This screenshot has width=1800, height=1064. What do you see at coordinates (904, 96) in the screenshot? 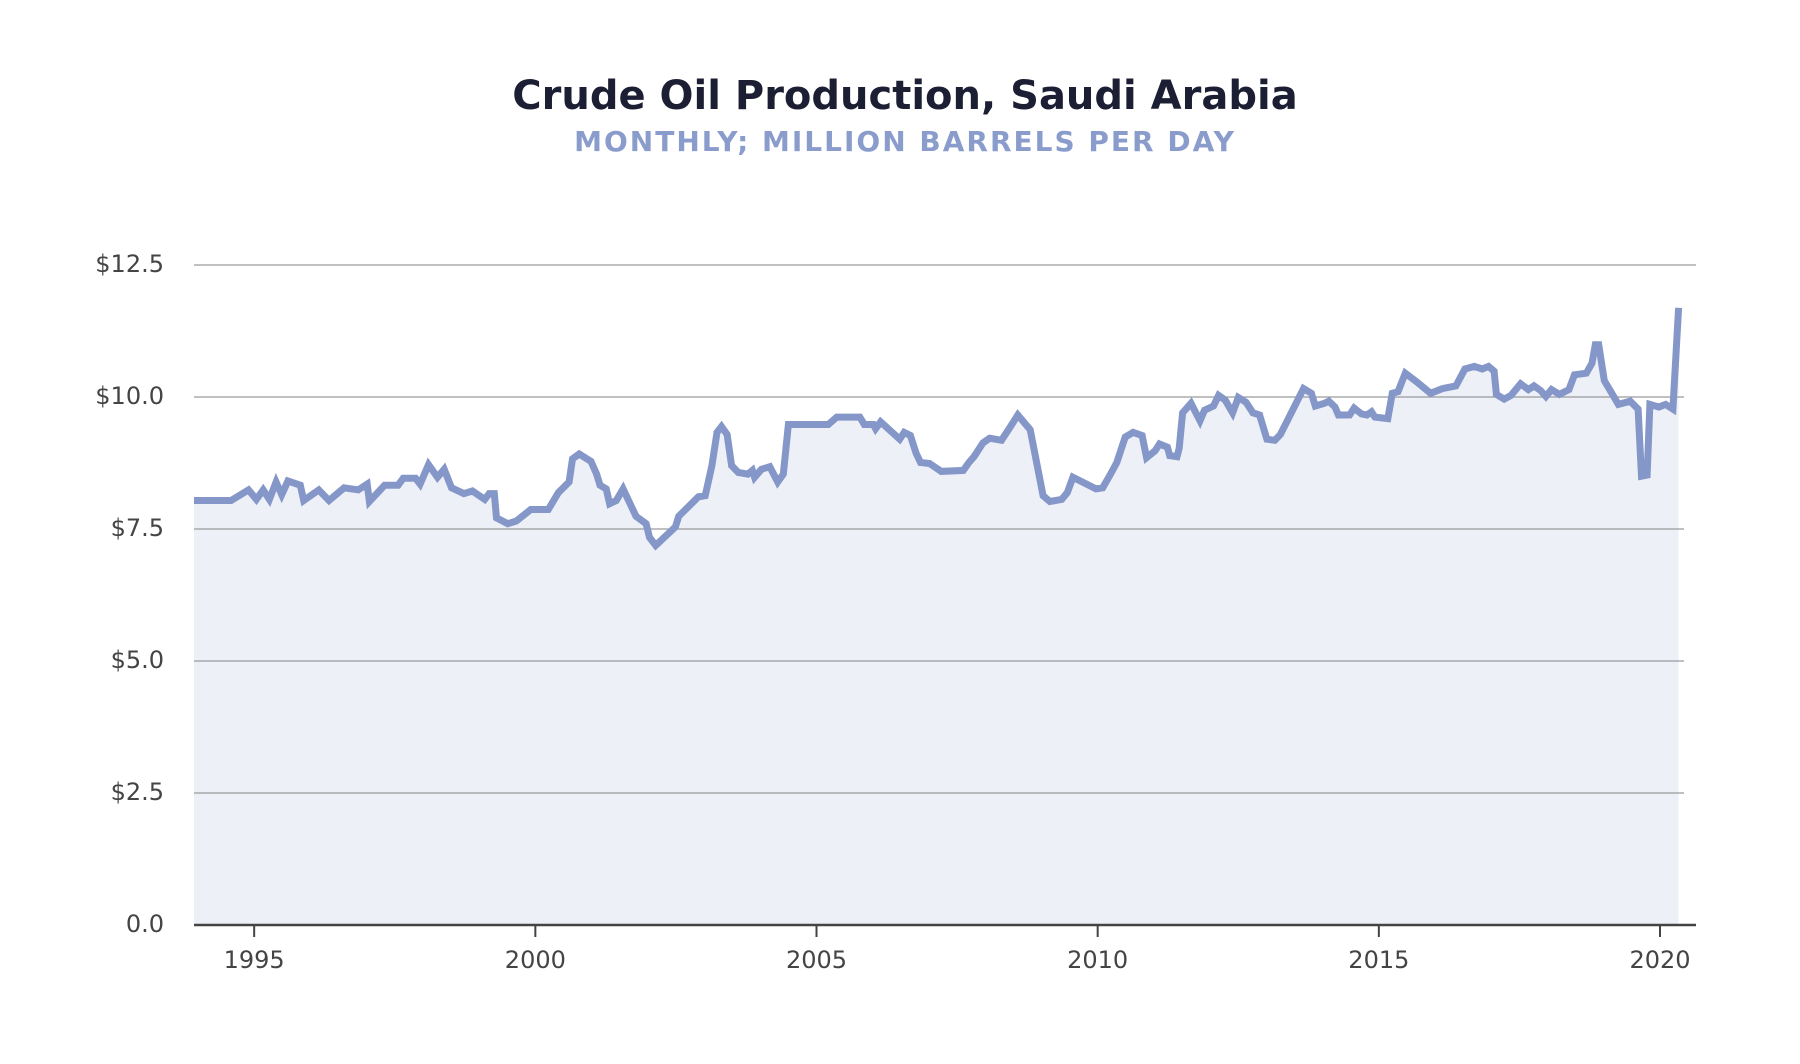
I see `chart-title: Crude Oil Production, Saudi Arabia` at bounding box center [904, 96].